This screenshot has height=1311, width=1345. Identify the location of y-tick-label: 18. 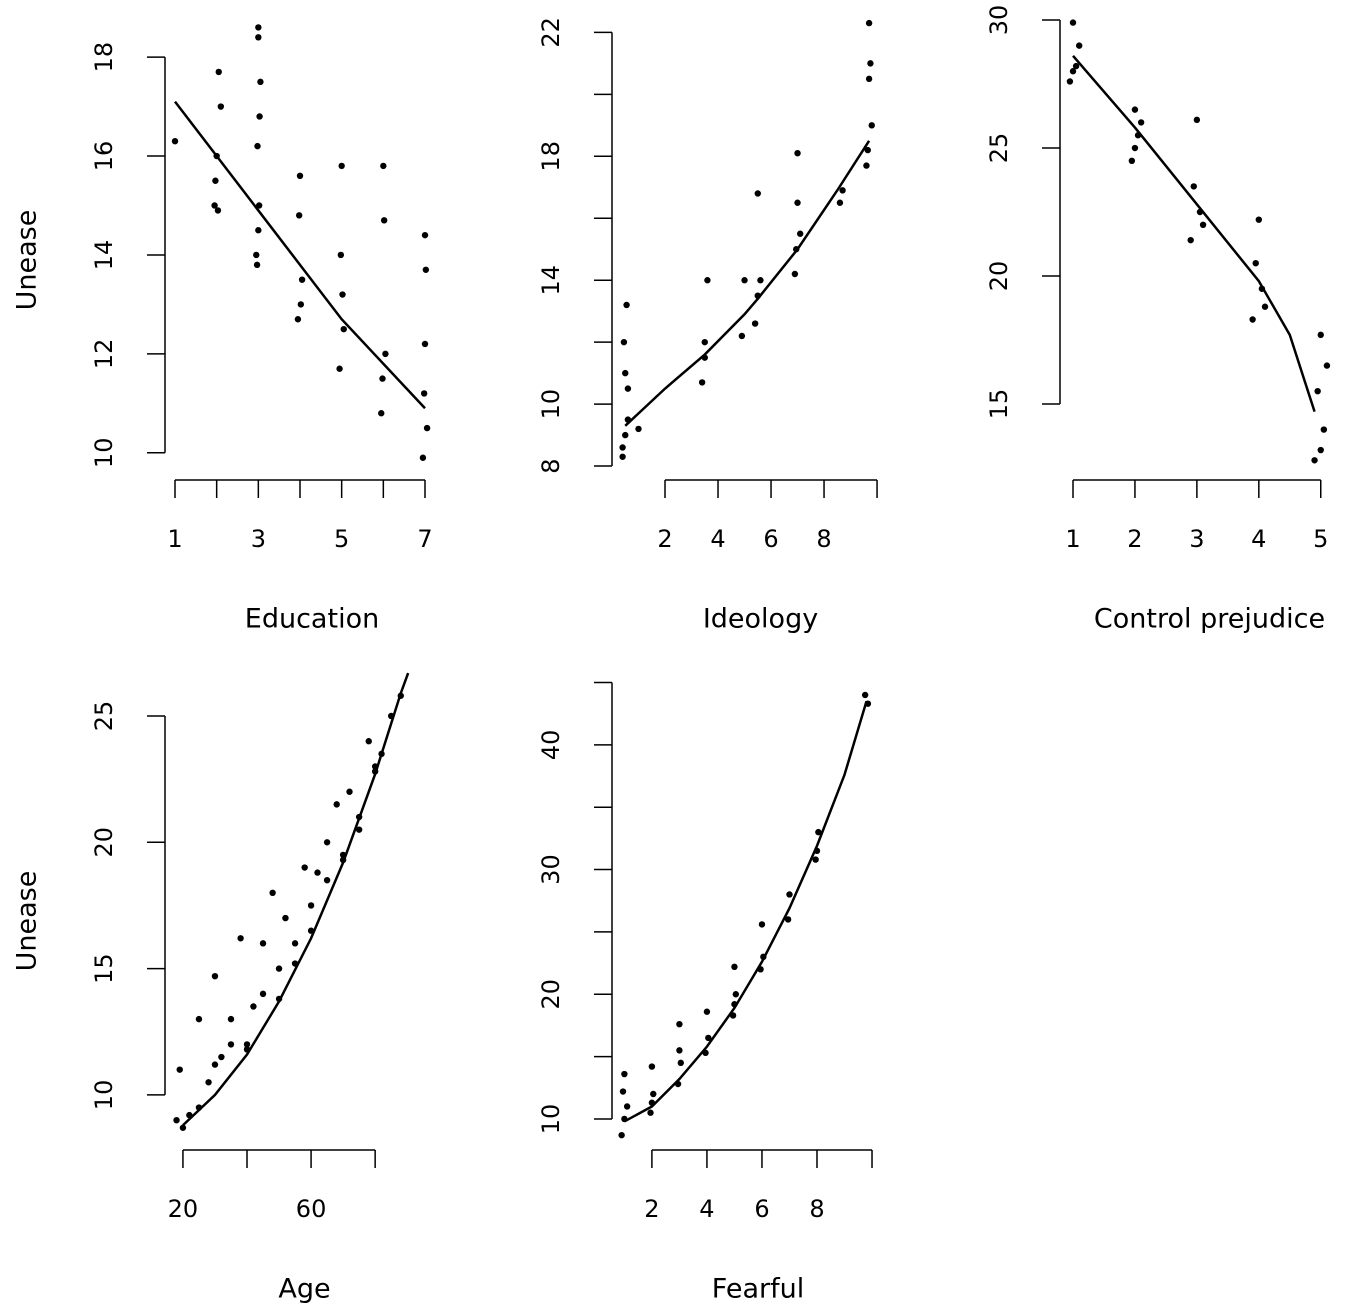
(551, 156).